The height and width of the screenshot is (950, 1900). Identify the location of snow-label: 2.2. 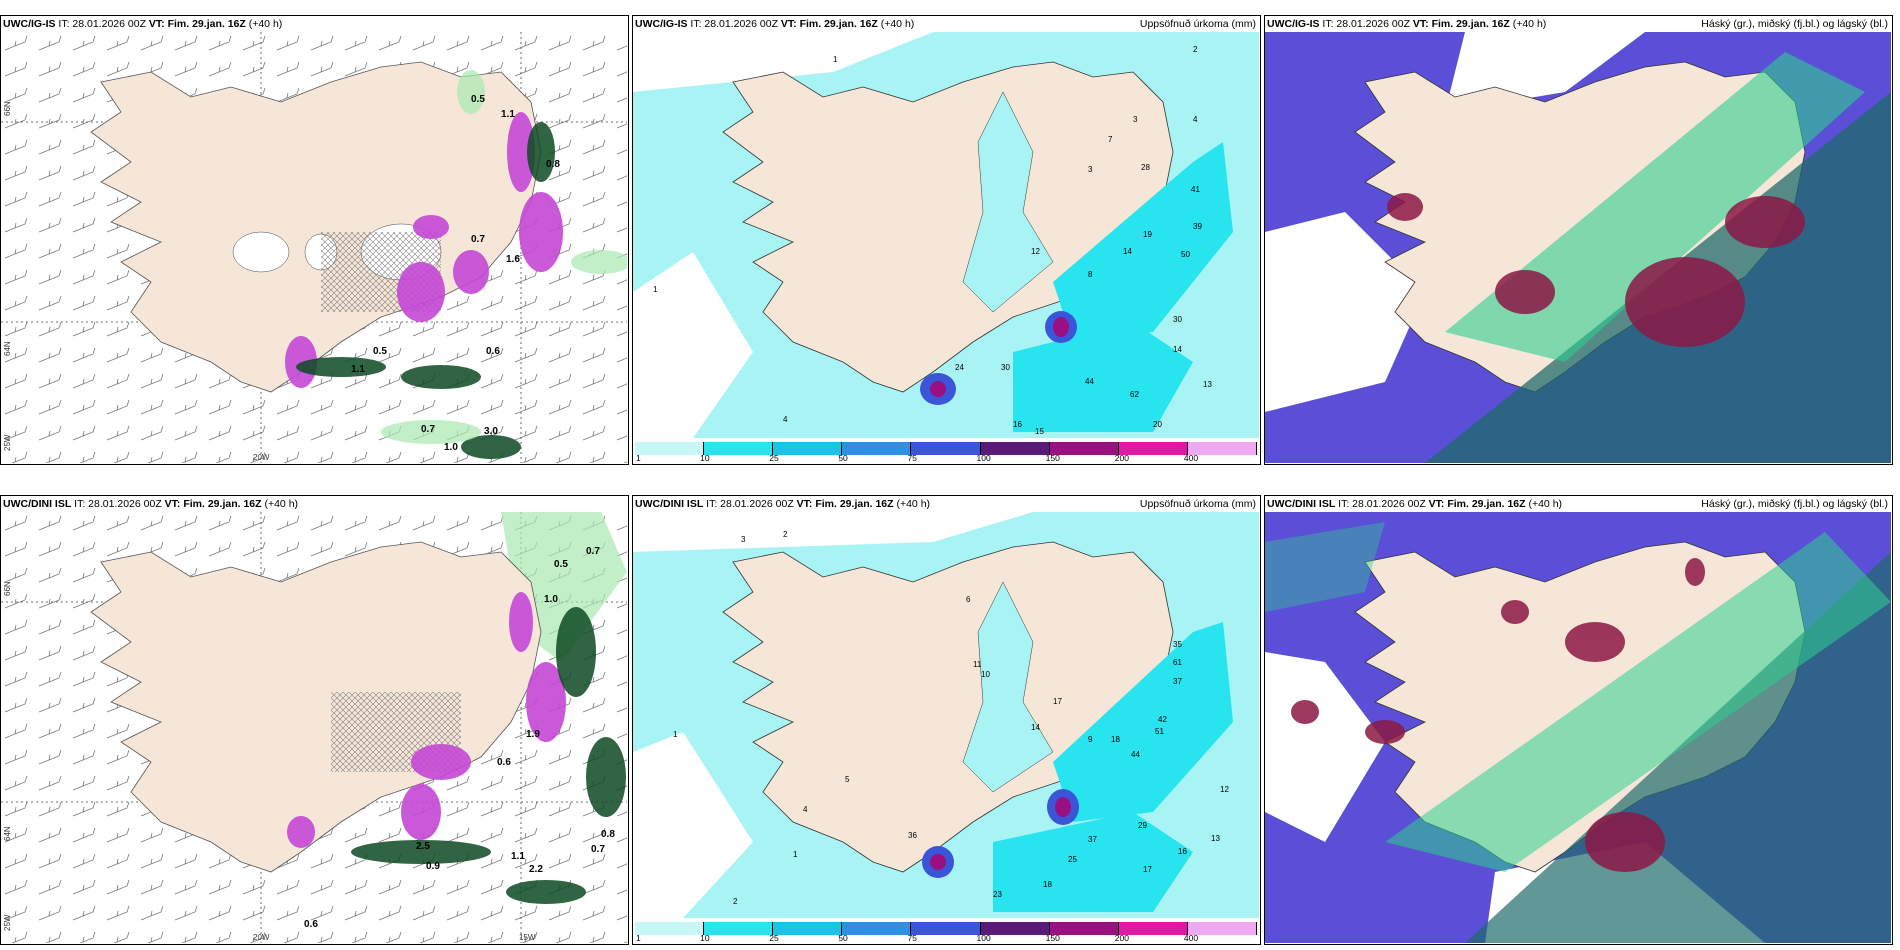
(536, 869).